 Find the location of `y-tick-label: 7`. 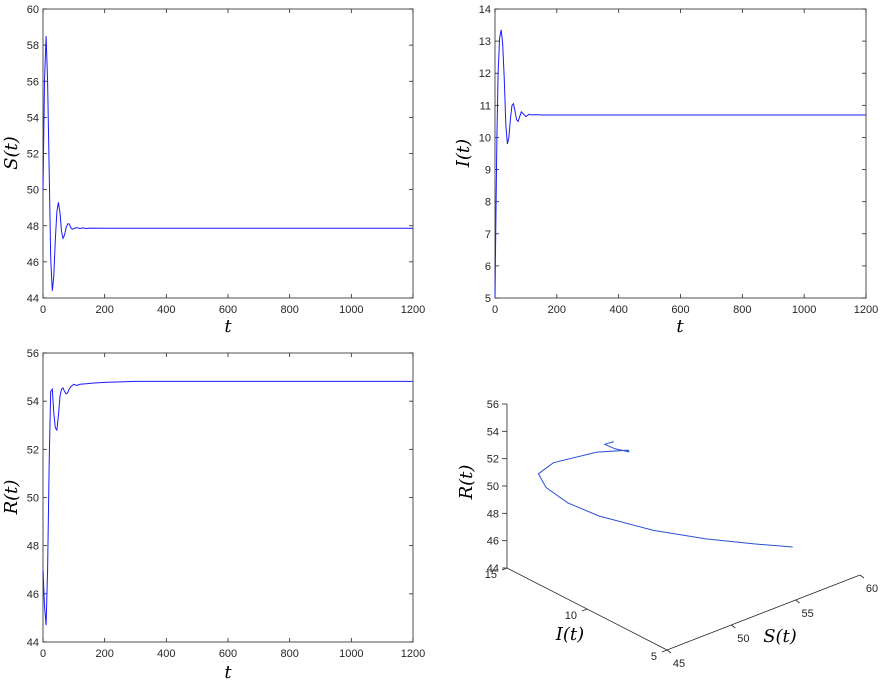

y-tick-label: 7 is located at coordinates (488, 235).